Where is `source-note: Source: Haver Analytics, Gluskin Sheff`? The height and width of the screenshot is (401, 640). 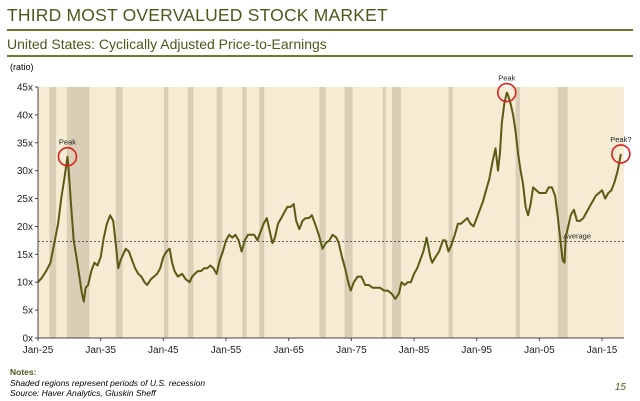 source-note: Source: Haver Analytics, Gluskin Sheff is located at coordinates (83, 393).